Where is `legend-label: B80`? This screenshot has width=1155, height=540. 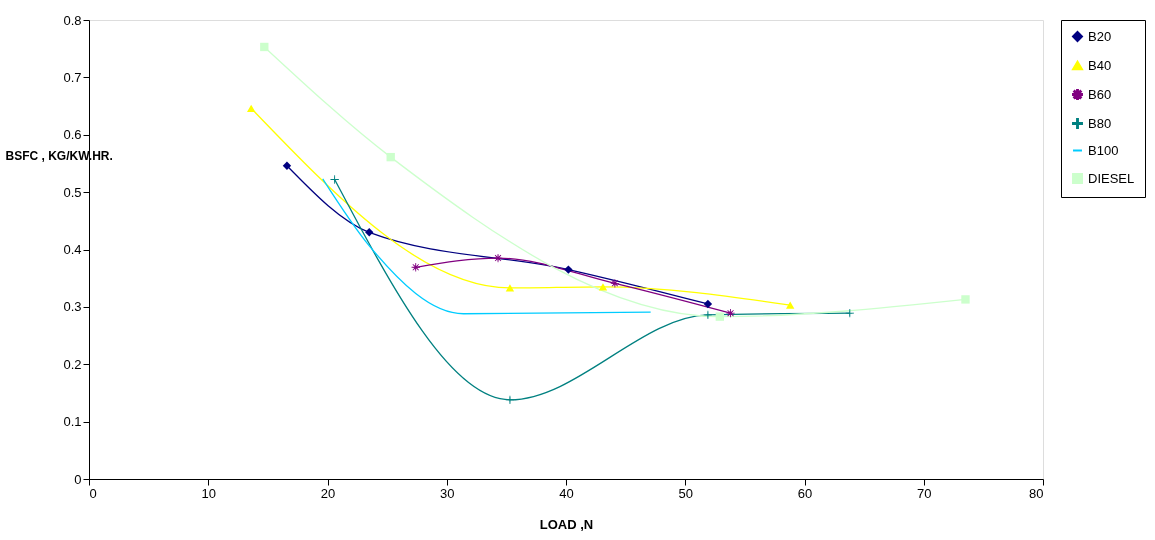 legend-label: B80 is located at coordinates (1100, 123).